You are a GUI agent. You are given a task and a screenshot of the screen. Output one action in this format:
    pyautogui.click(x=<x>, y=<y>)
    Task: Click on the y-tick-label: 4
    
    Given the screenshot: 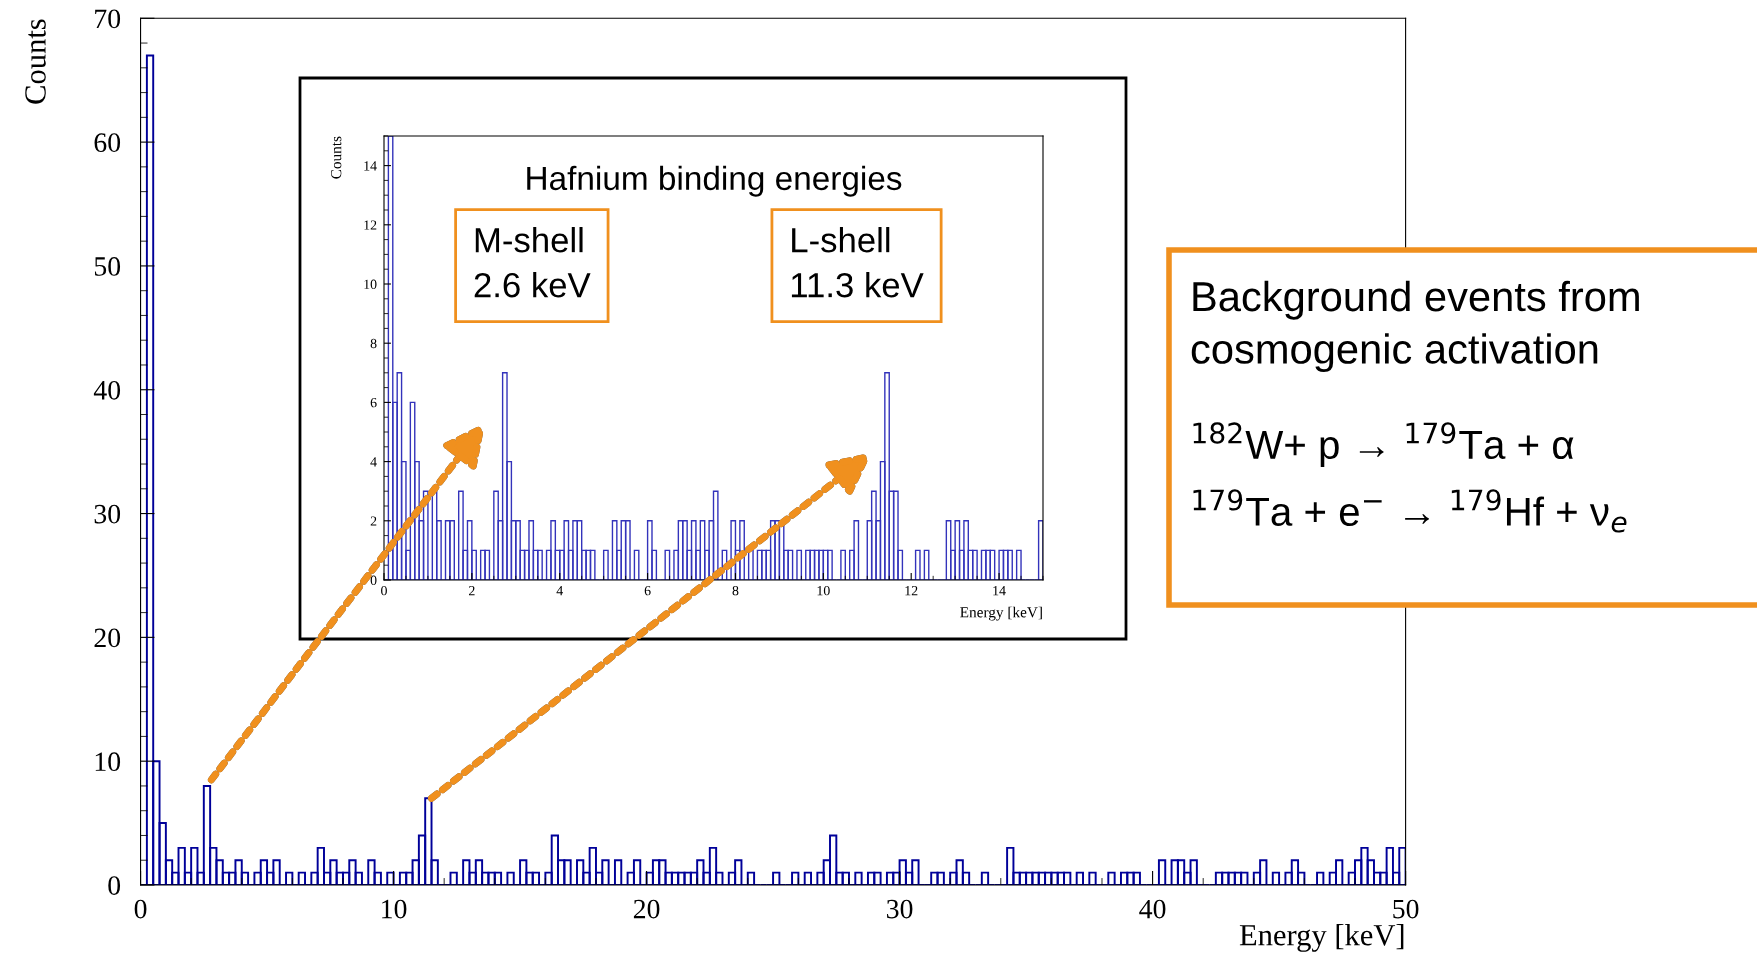 What is the action you would take?
    pyautogui.click(x=373, y=462)
    